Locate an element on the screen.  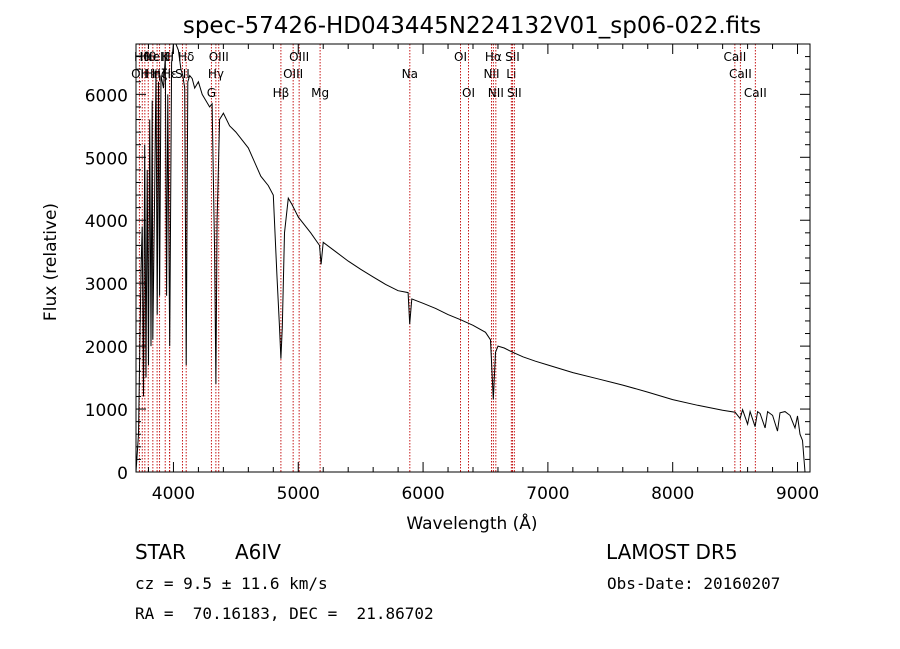
spectral-line-label: H is located at coordinates (144, 74).